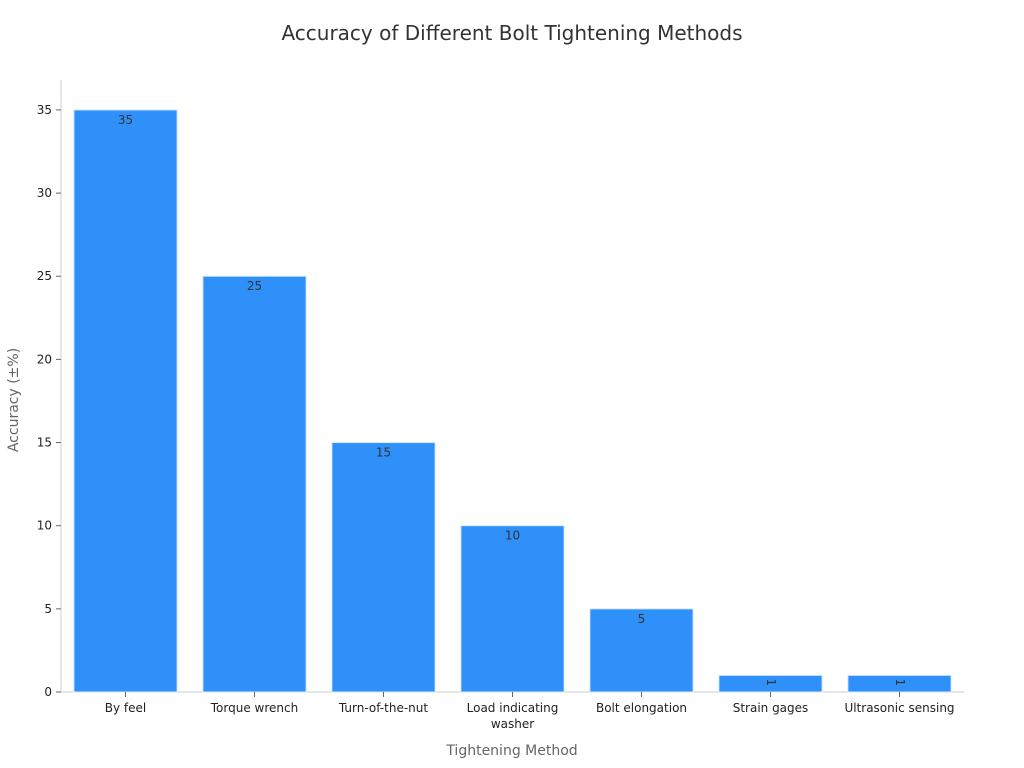 The height and width of the screenshot is (768, 1024). Describe the element at coordinates (44, 276) in the screenshot. I see `y-tick-label: 25` at that location.